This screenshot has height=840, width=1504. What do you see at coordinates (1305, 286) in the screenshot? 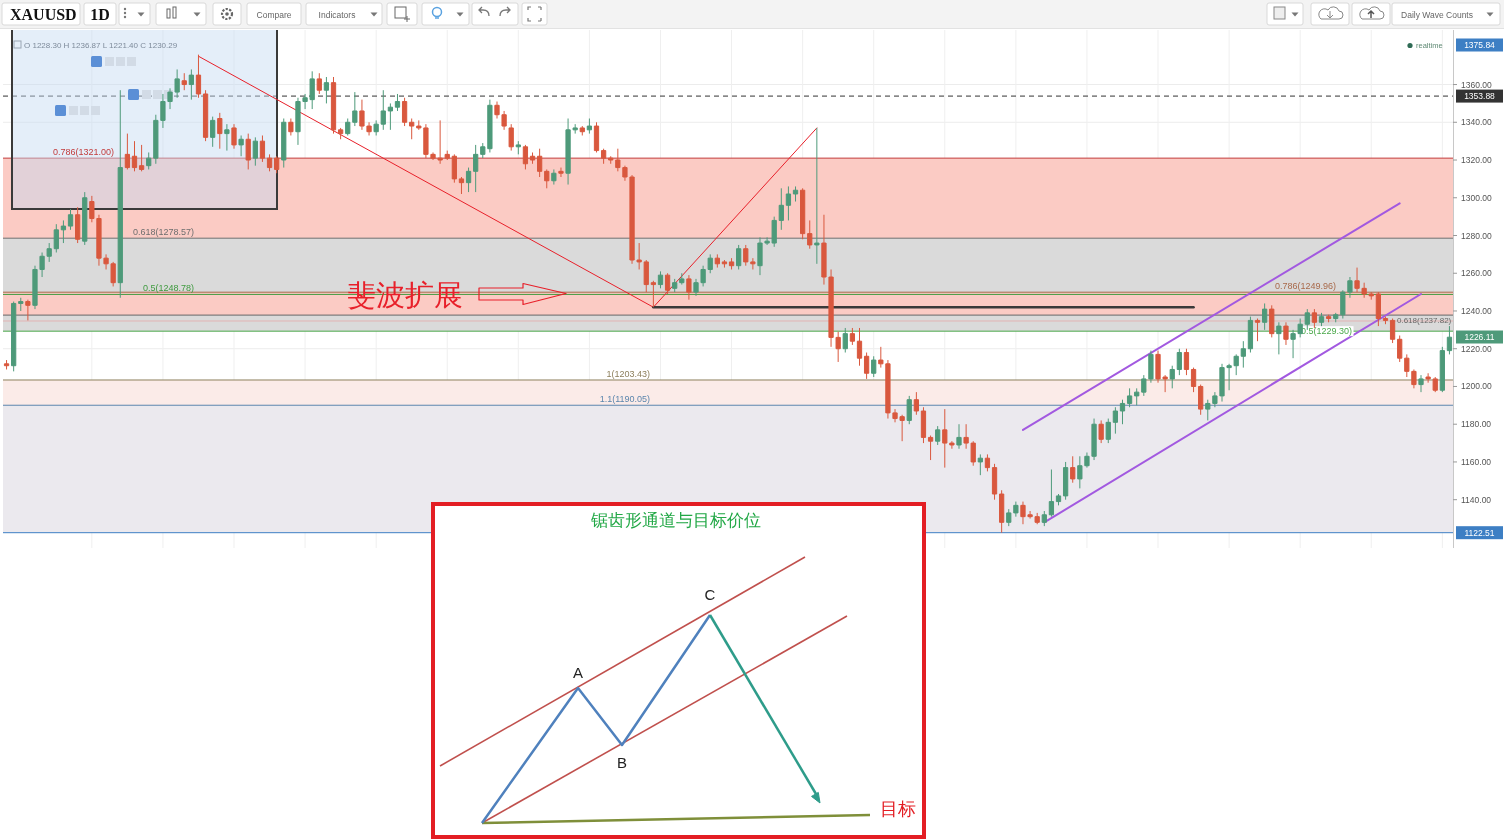
I see `ref-line-label: 0.786(1249.96)` at bounding box center [1305, 286].